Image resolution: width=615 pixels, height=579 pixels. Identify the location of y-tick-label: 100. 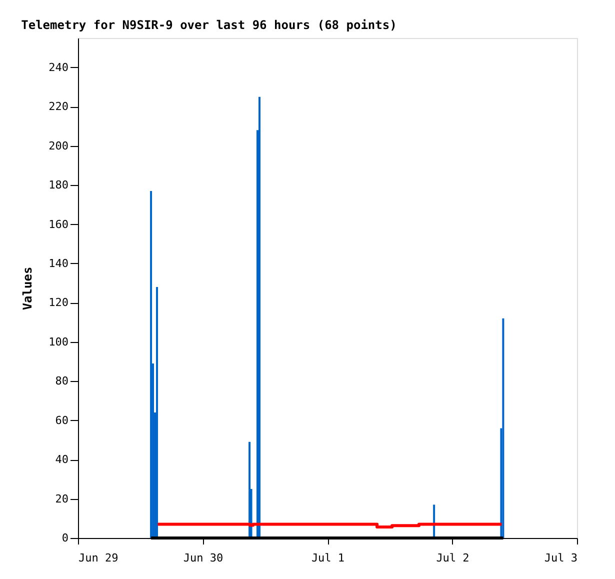
(58, 341).